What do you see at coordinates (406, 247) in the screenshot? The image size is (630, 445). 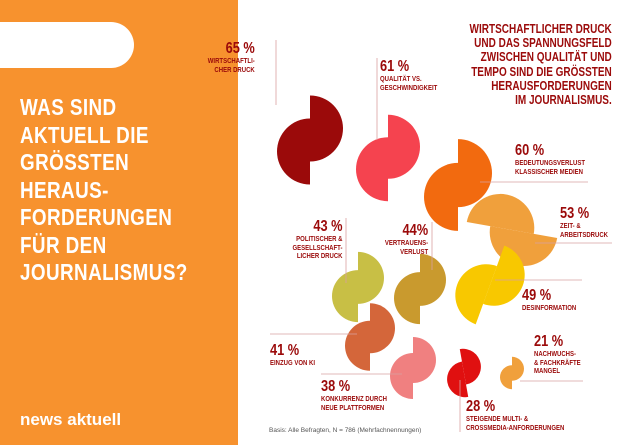 I see `category-text: VERTRAUENS- VERLUST` at bounding box center [406, 247].